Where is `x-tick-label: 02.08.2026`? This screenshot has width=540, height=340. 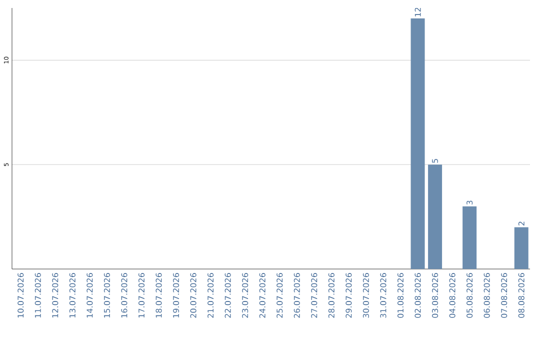 x-tick-label: 02.08.2026 is located at coordinates (417, 295).